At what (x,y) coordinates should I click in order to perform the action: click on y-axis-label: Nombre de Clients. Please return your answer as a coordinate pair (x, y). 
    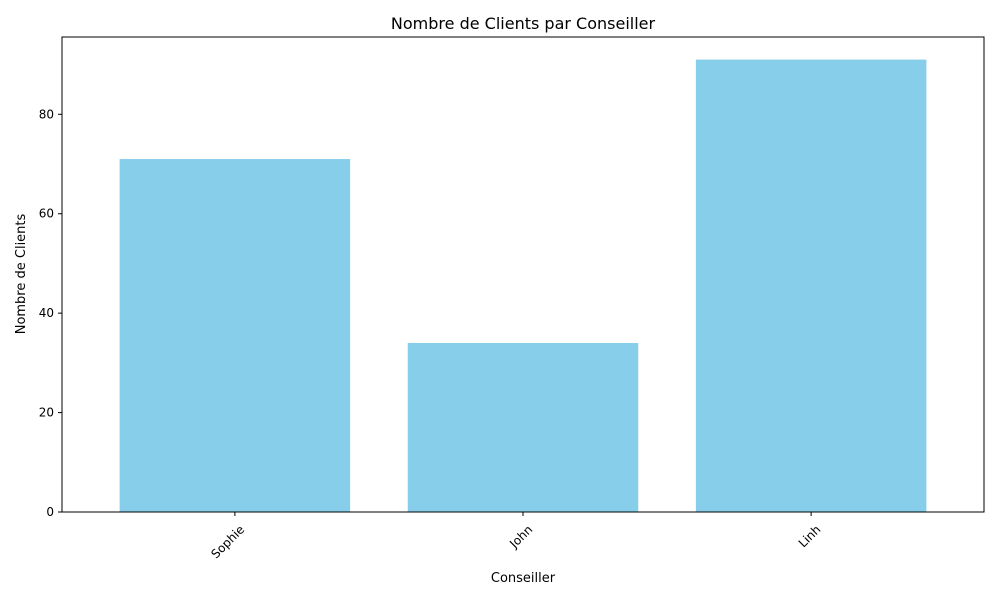
    Looking at the image, I should click on (21, 273).